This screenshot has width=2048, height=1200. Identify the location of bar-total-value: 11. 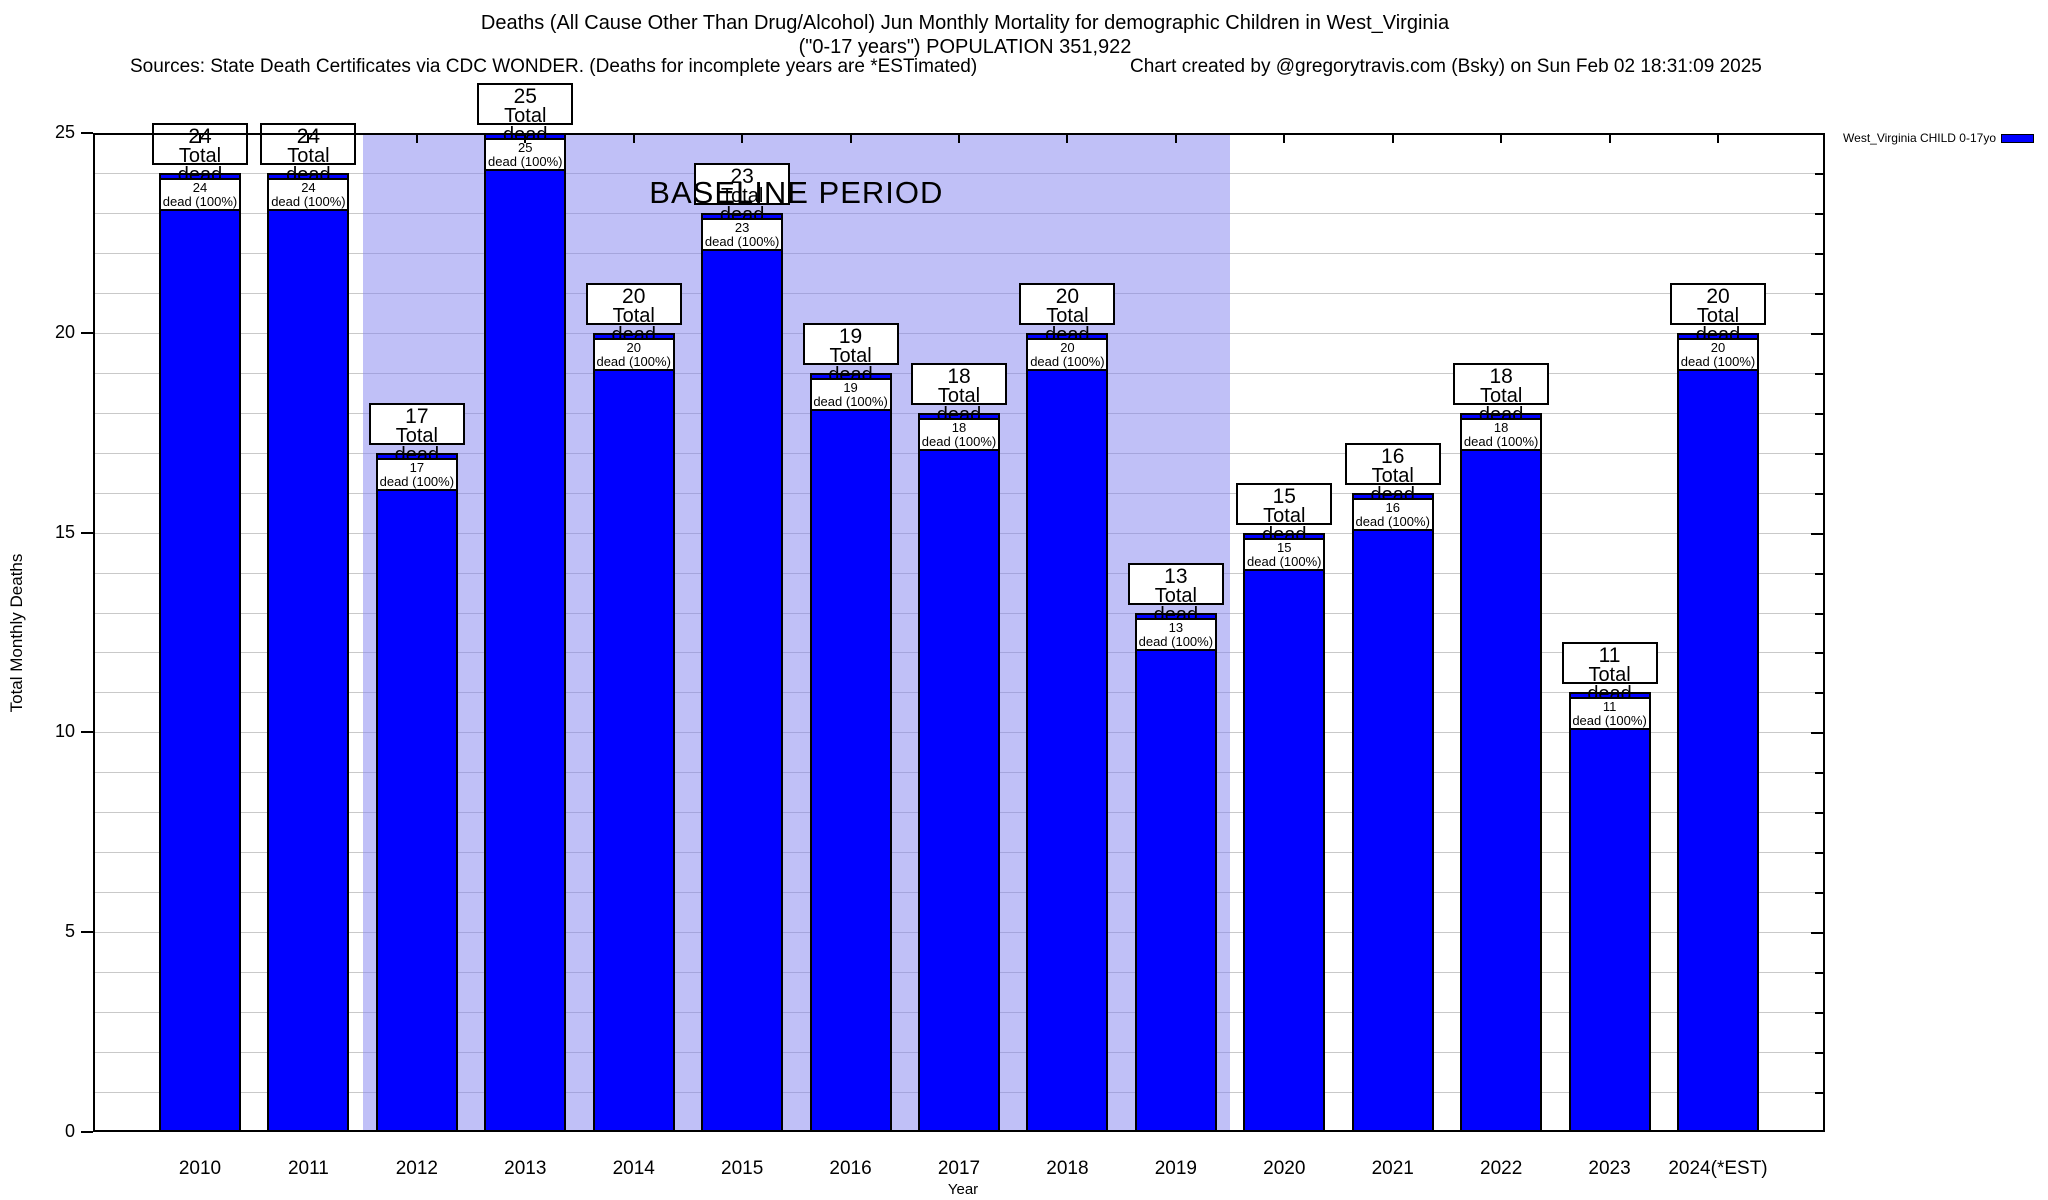
(1609, 656).